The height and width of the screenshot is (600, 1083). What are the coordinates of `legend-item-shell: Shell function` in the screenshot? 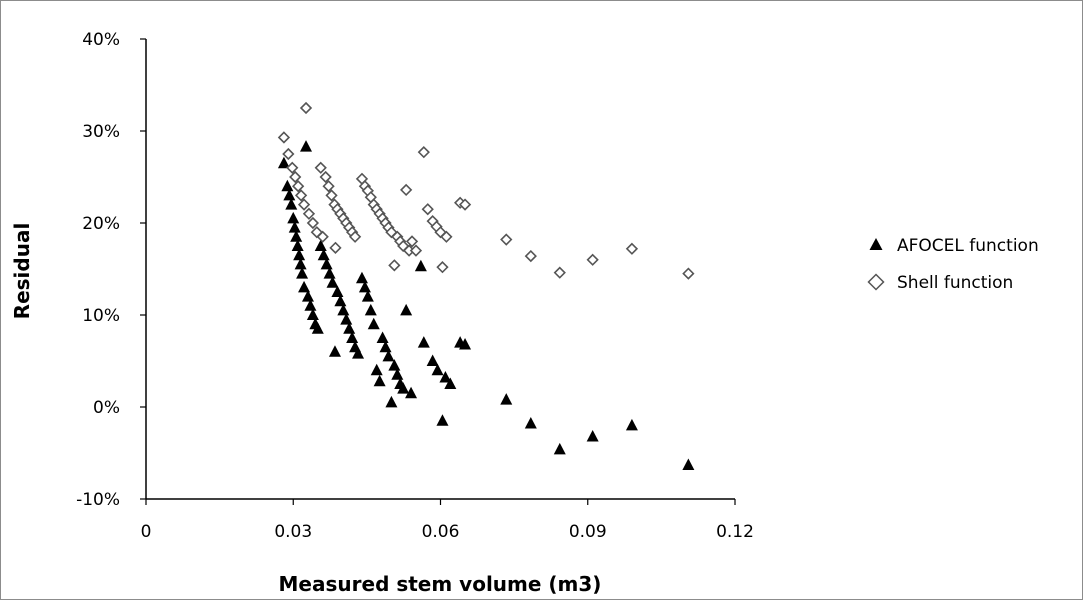 It's located at (940, 283).